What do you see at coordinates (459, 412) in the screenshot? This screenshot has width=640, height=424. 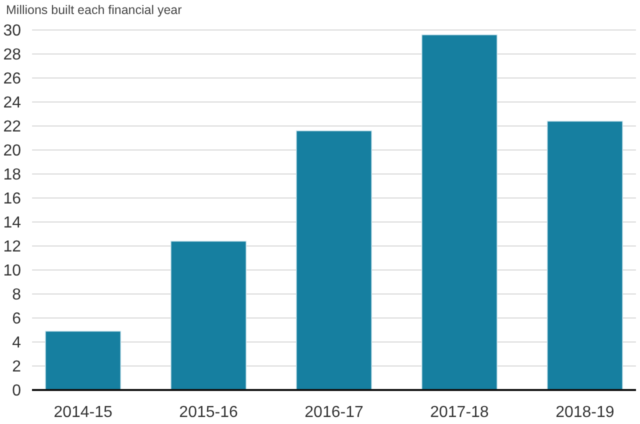 I see `x-tick-label: 2017-18` at bounding box center [459, 412].